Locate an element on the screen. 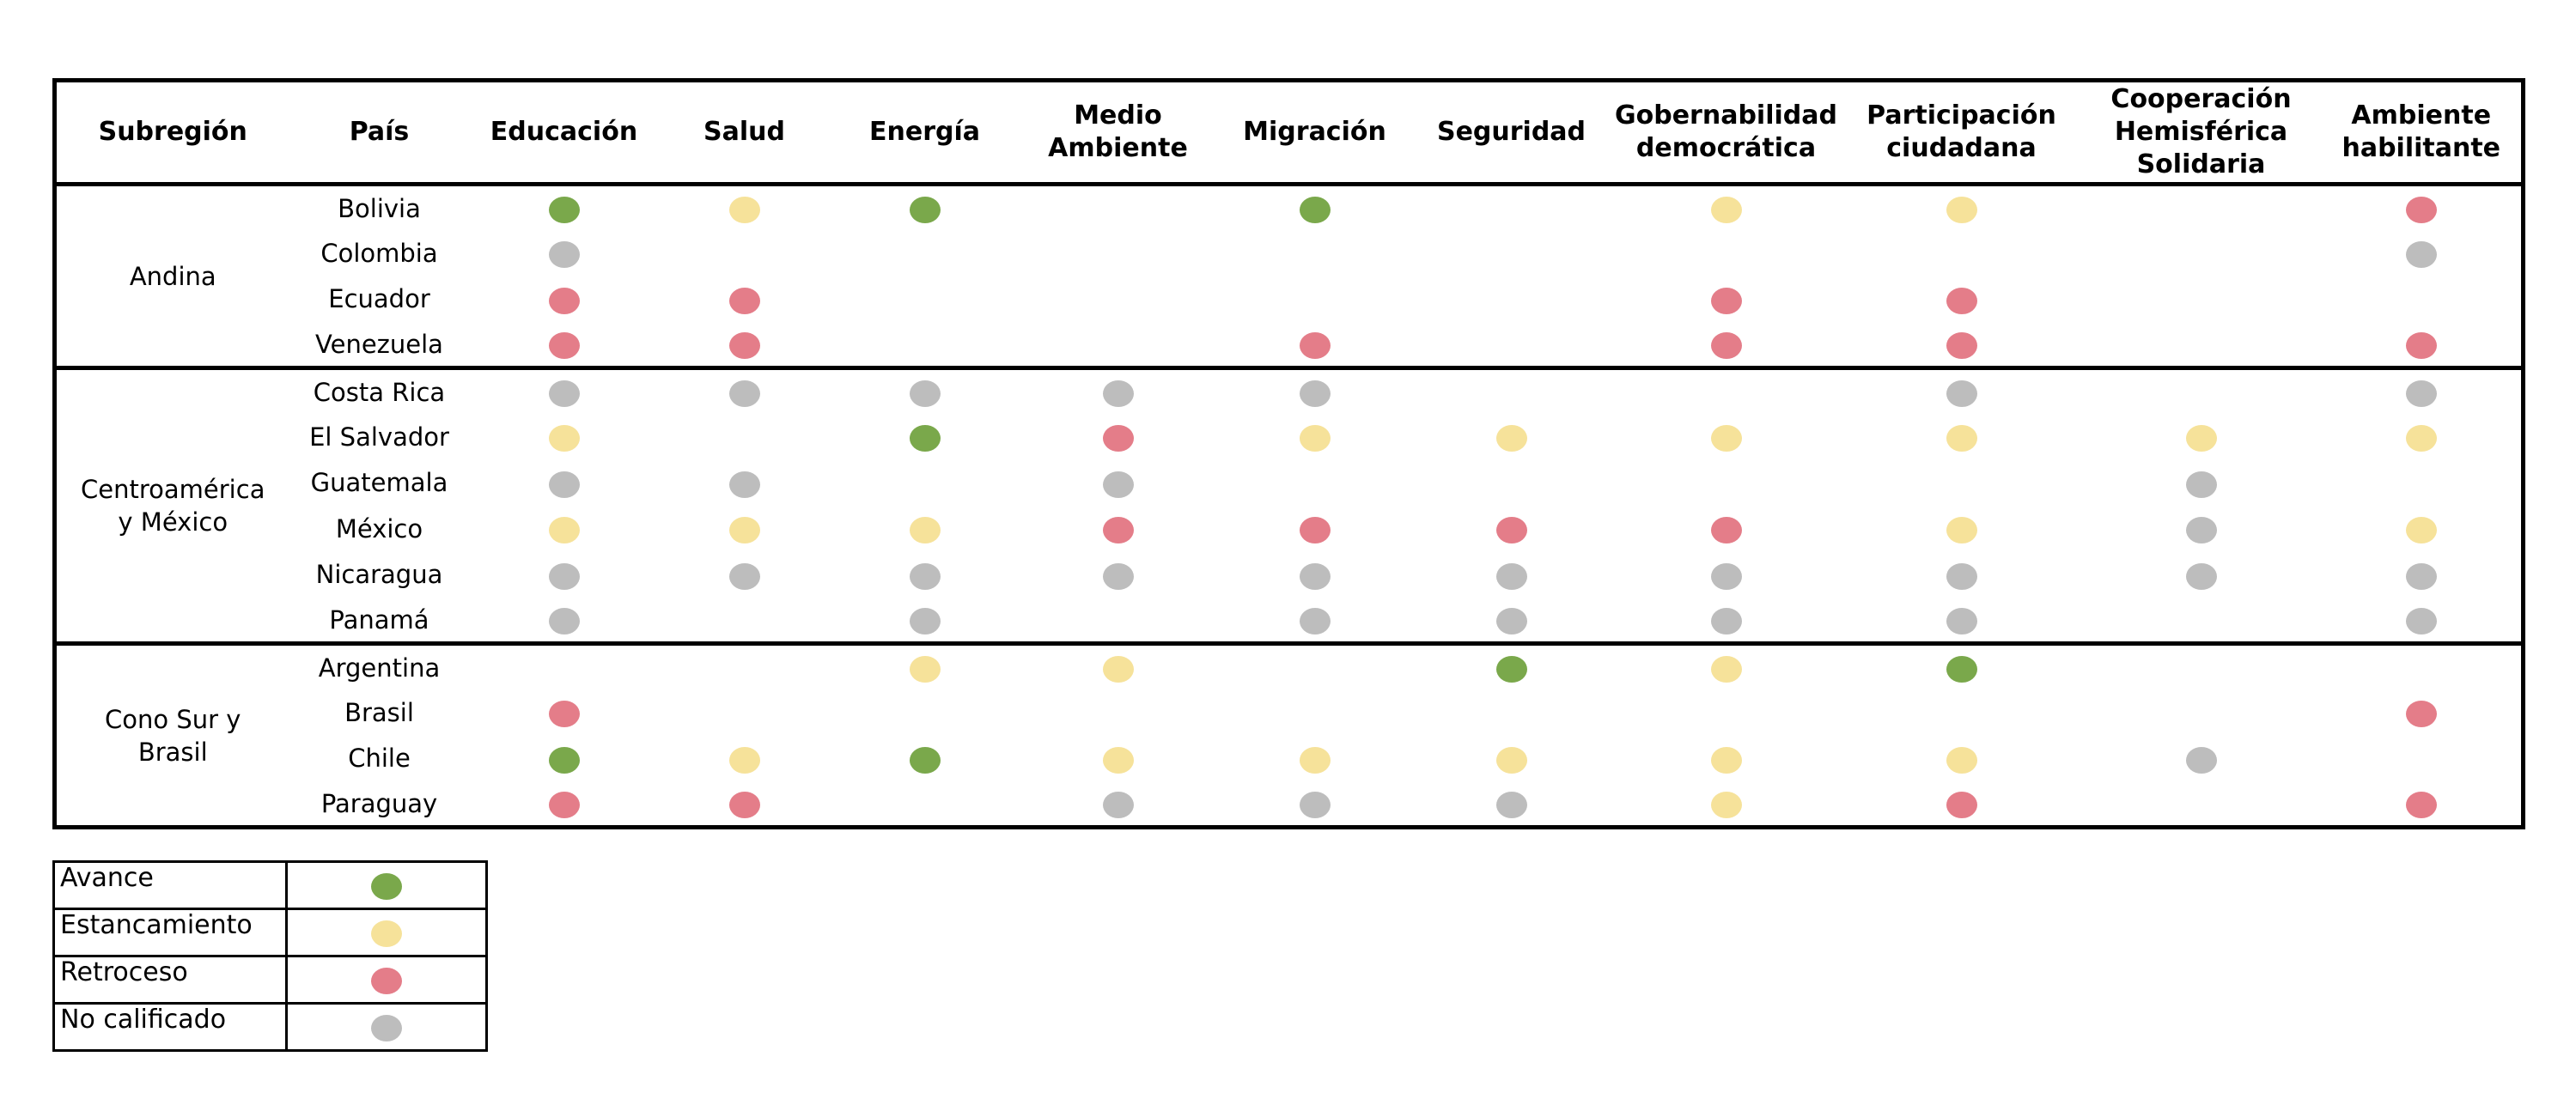 The image size is (2576, 1093). table-row: Cono Sur y Brasil Argentina is located at coordinates (1289, 705).